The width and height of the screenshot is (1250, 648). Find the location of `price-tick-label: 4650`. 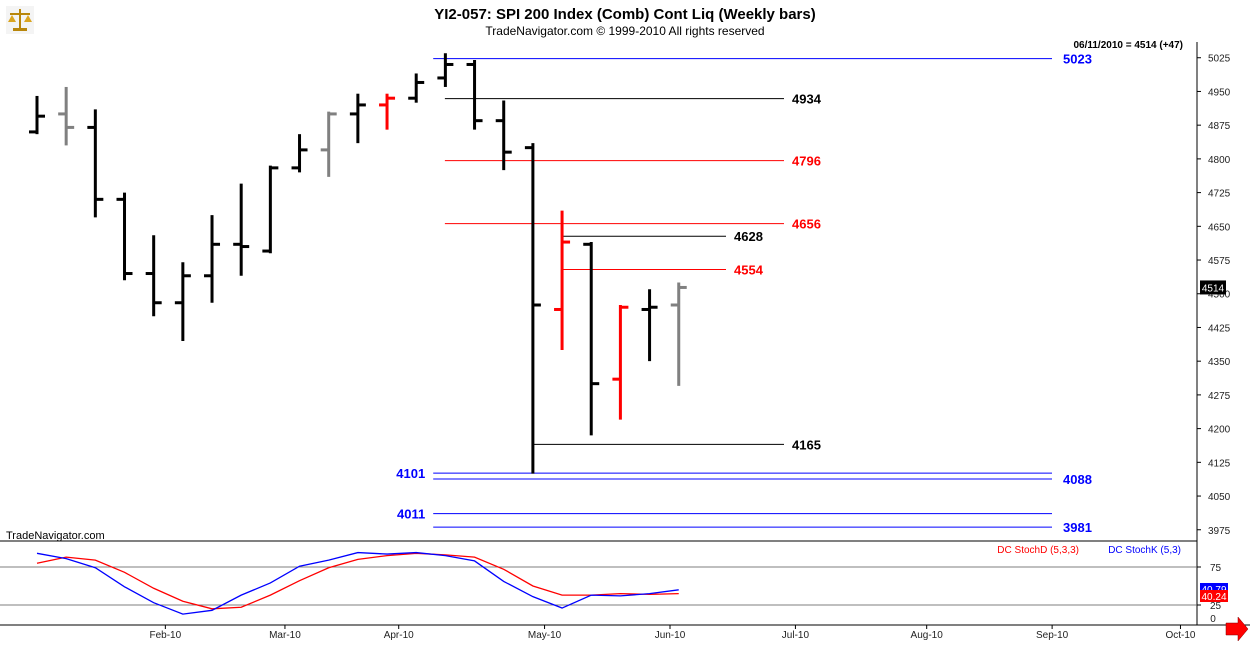

price-tick-label: 4650 is located at coordinates (1219, 227).